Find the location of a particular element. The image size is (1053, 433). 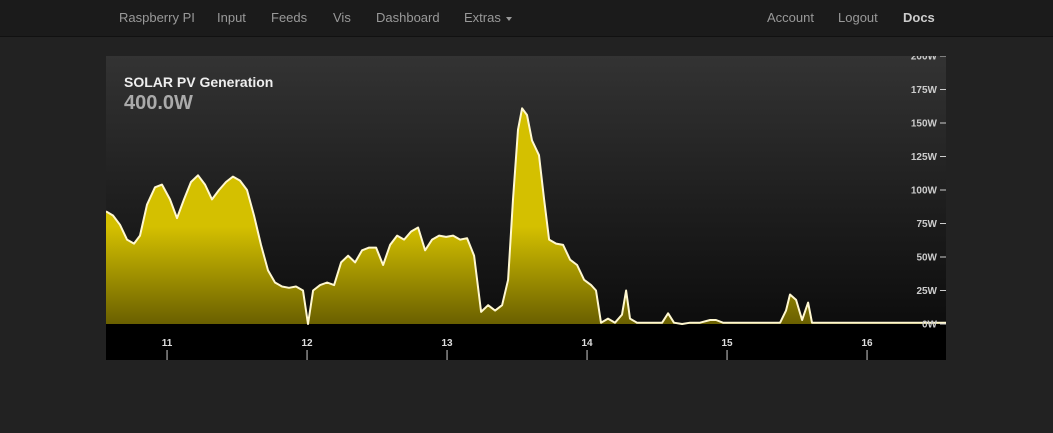

nav-link-text: Extras is located at coordinates (482, 17).